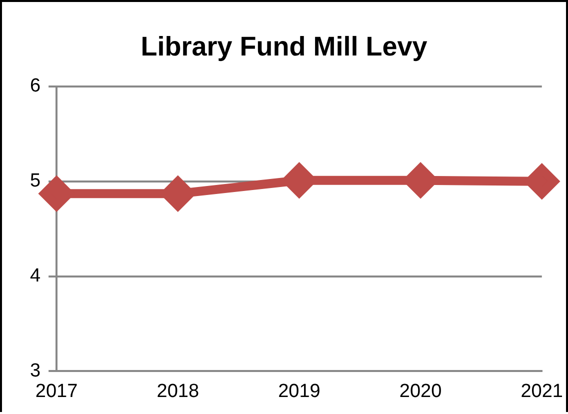 This screenshot has width=568, height=414. I want to click on y-tick-label: 6, so click(35, 86).